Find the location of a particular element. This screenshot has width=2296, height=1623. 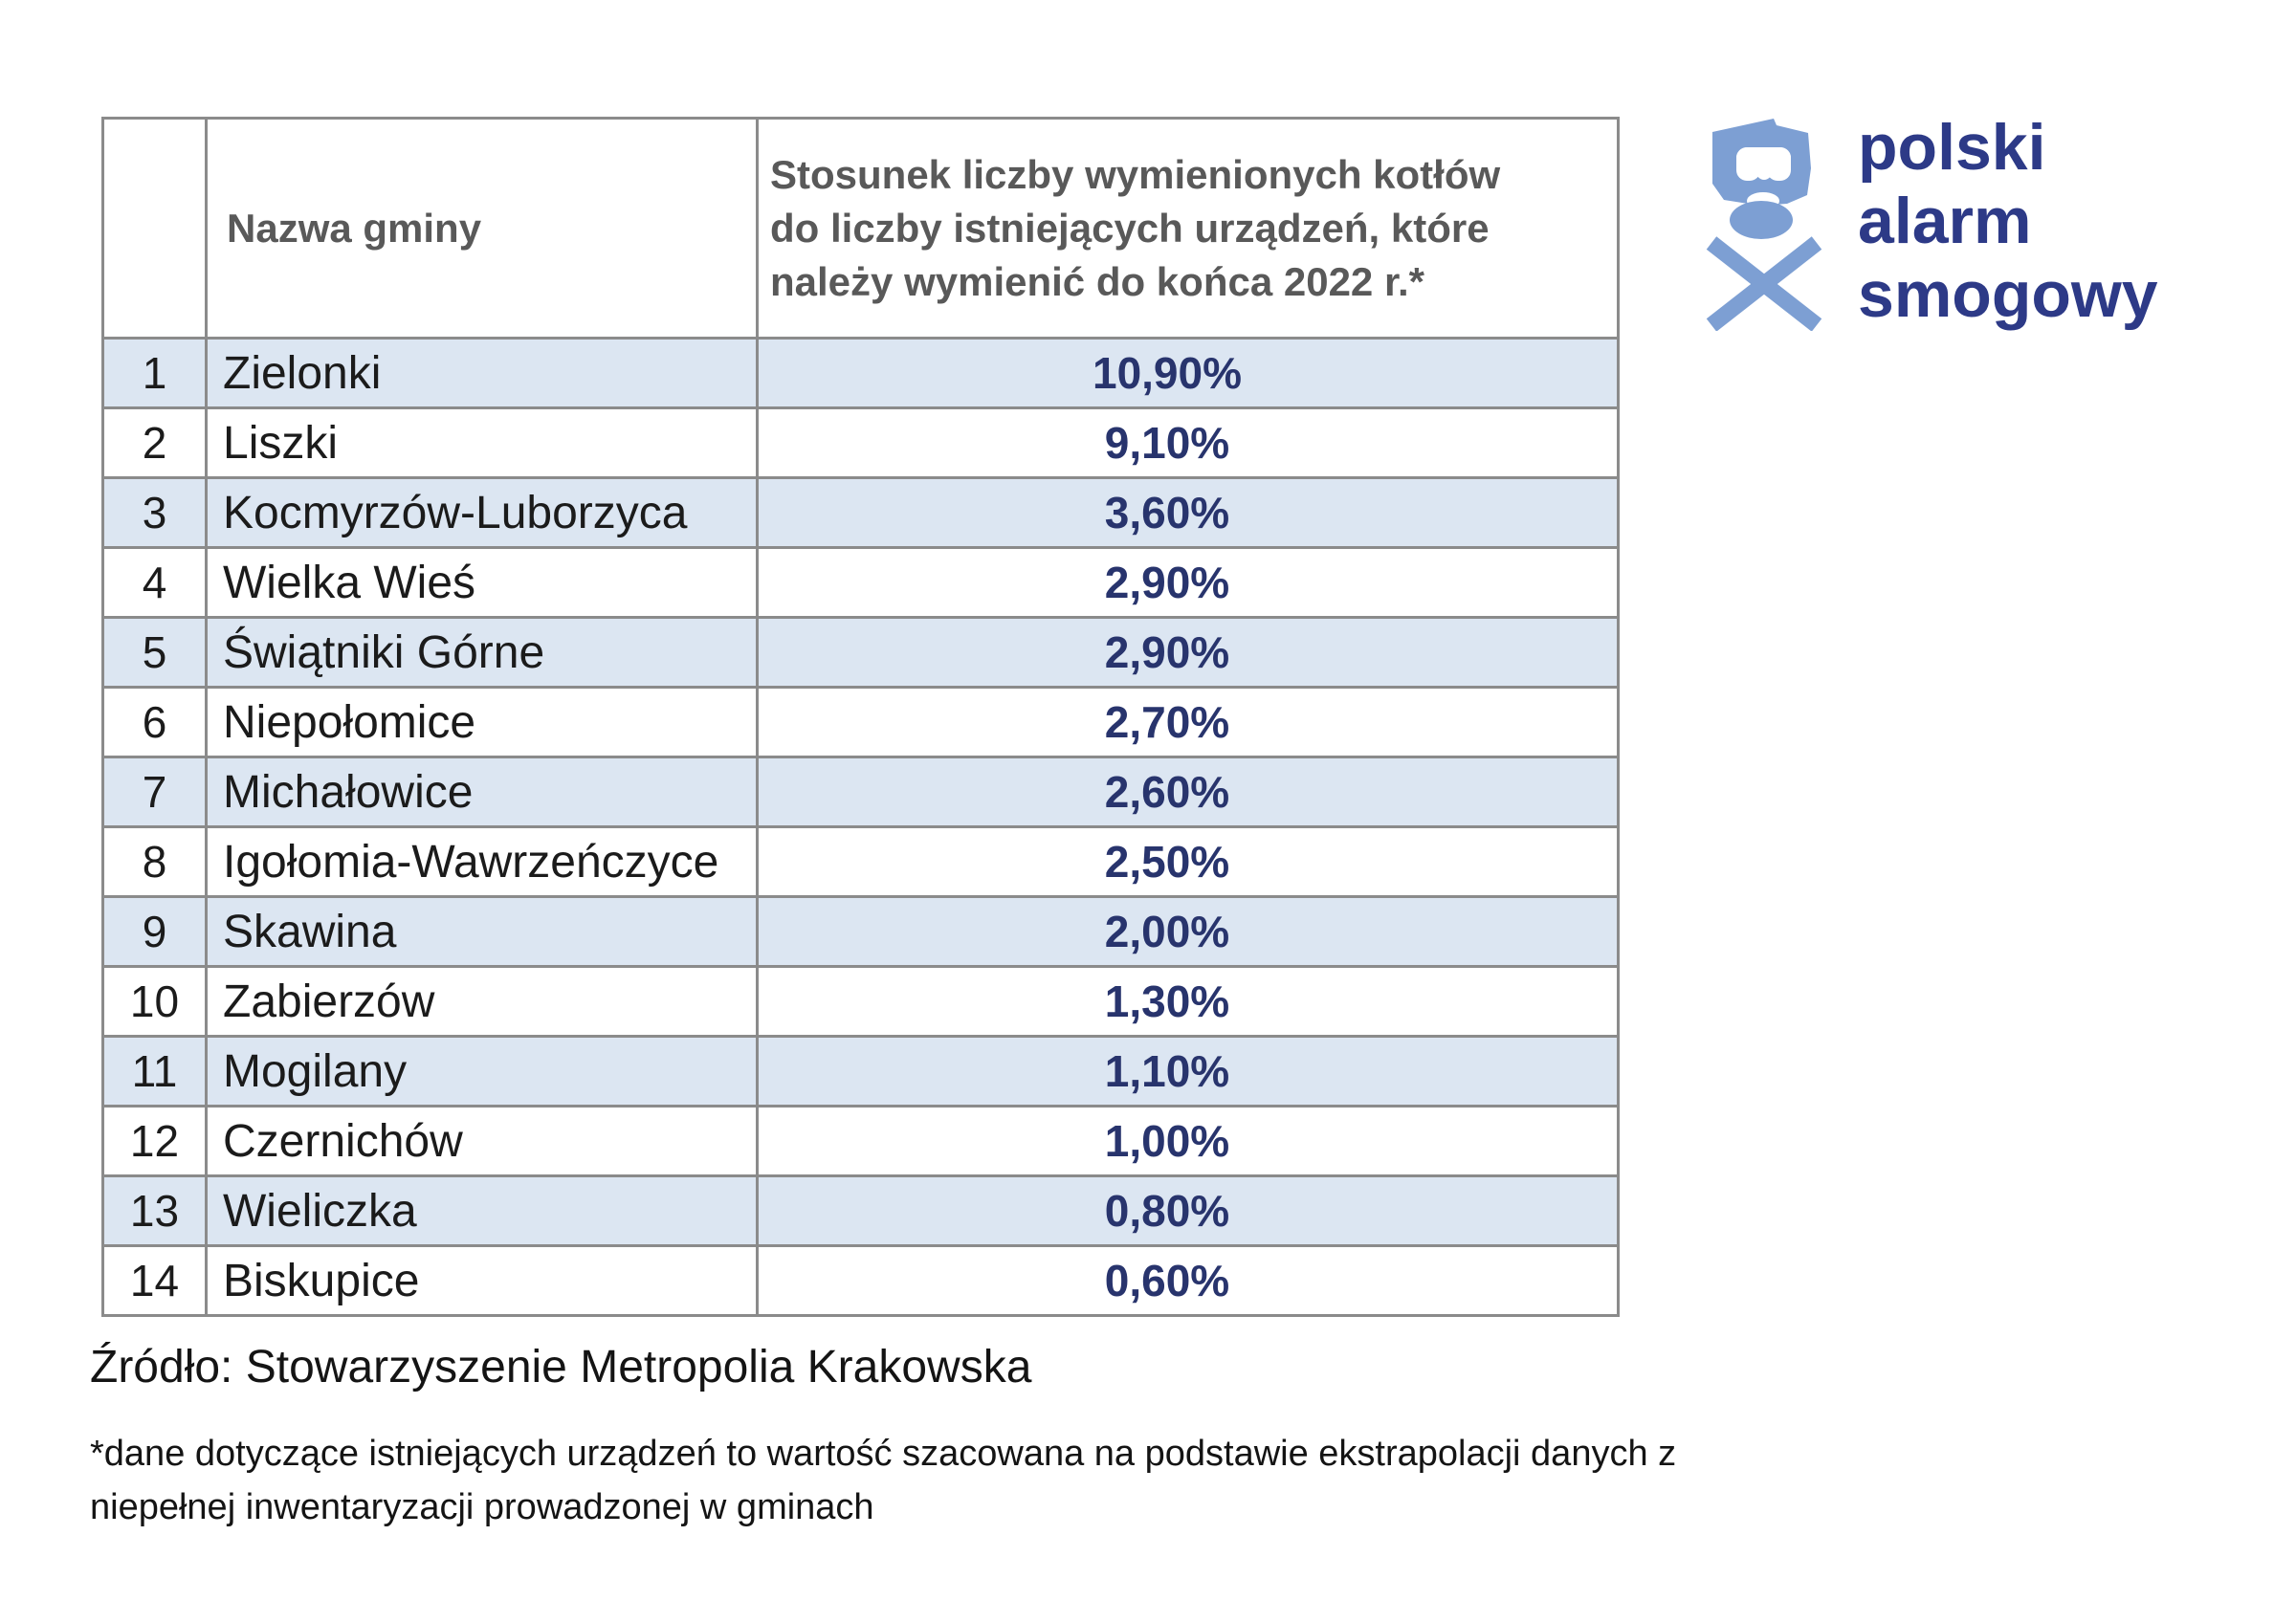

table-row: 12 Czernichów 1,00% is located at coordinates (861, 1141).